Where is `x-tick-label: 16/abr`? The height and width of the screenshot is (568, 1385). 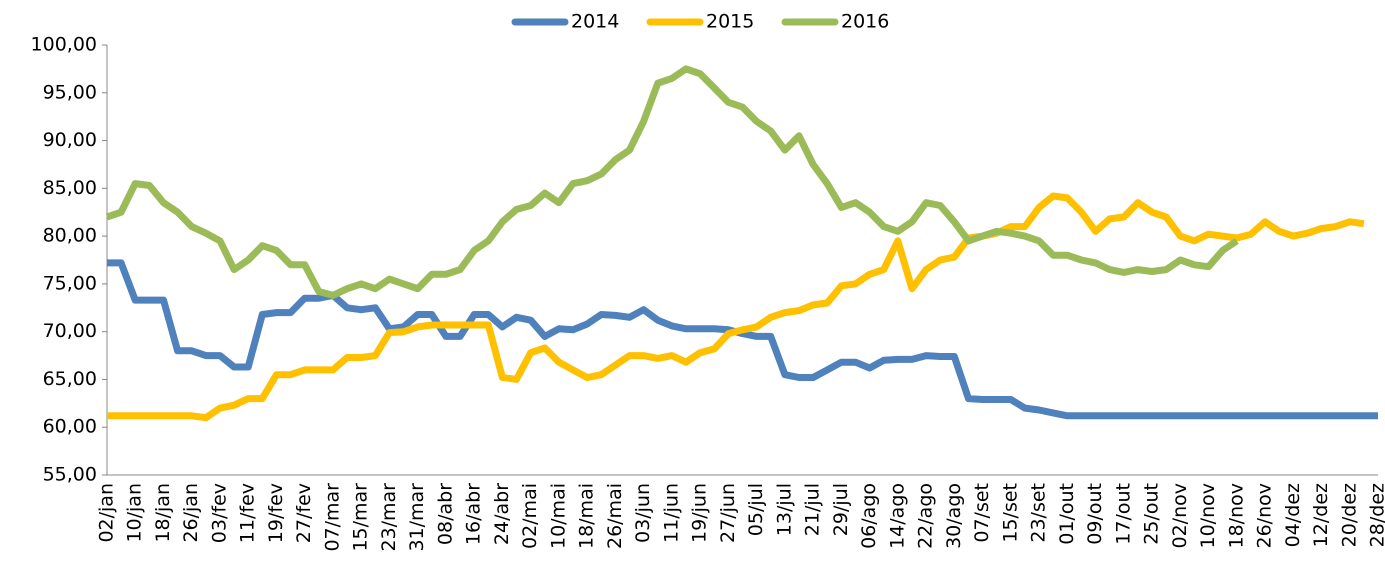 x-tick-label: 16/abr is located at coordinates (474, 514).